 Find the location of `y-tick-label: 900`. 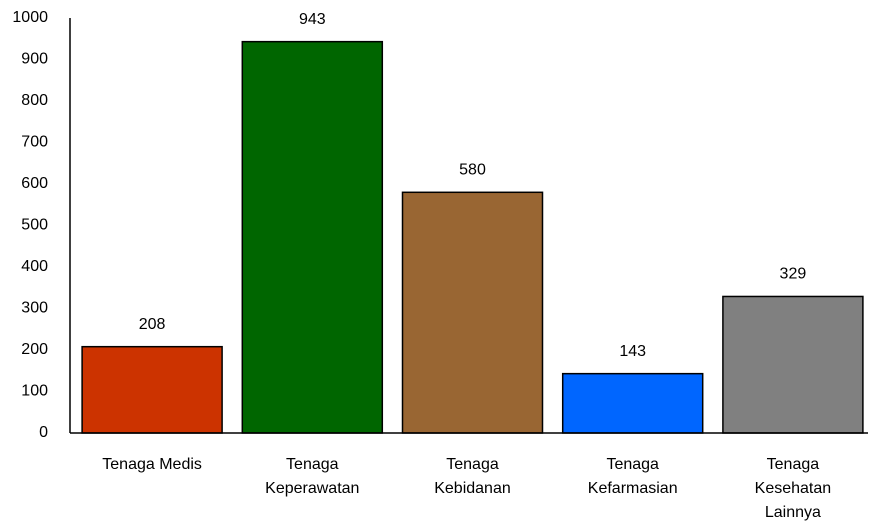

y-tick-label: 900 is located at coordinates (34, 59).